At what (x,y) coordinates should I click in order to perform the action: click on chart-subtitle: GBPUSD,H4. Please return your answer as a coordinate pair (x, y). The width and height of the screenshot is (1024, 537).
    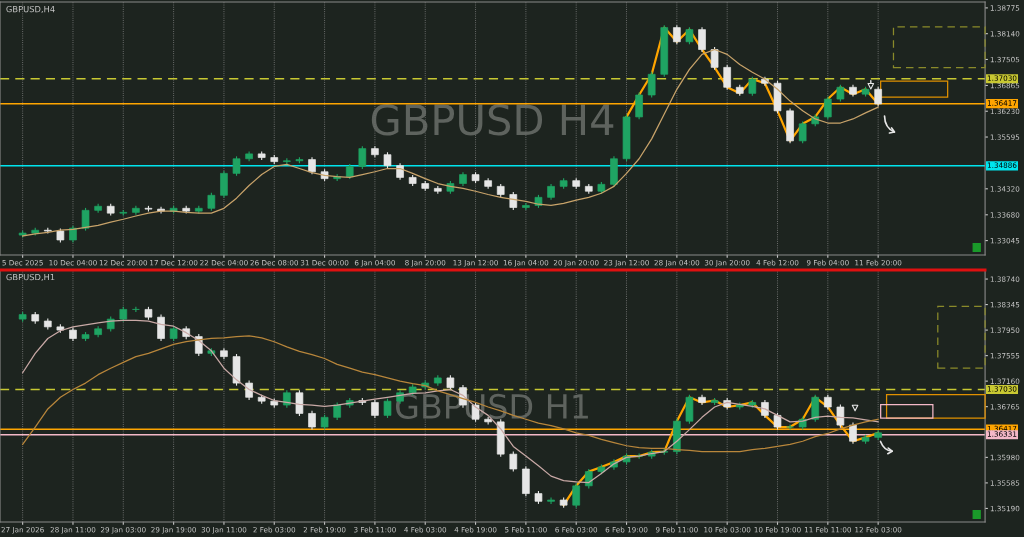
    Looking at the image, I should click on (30, 9).